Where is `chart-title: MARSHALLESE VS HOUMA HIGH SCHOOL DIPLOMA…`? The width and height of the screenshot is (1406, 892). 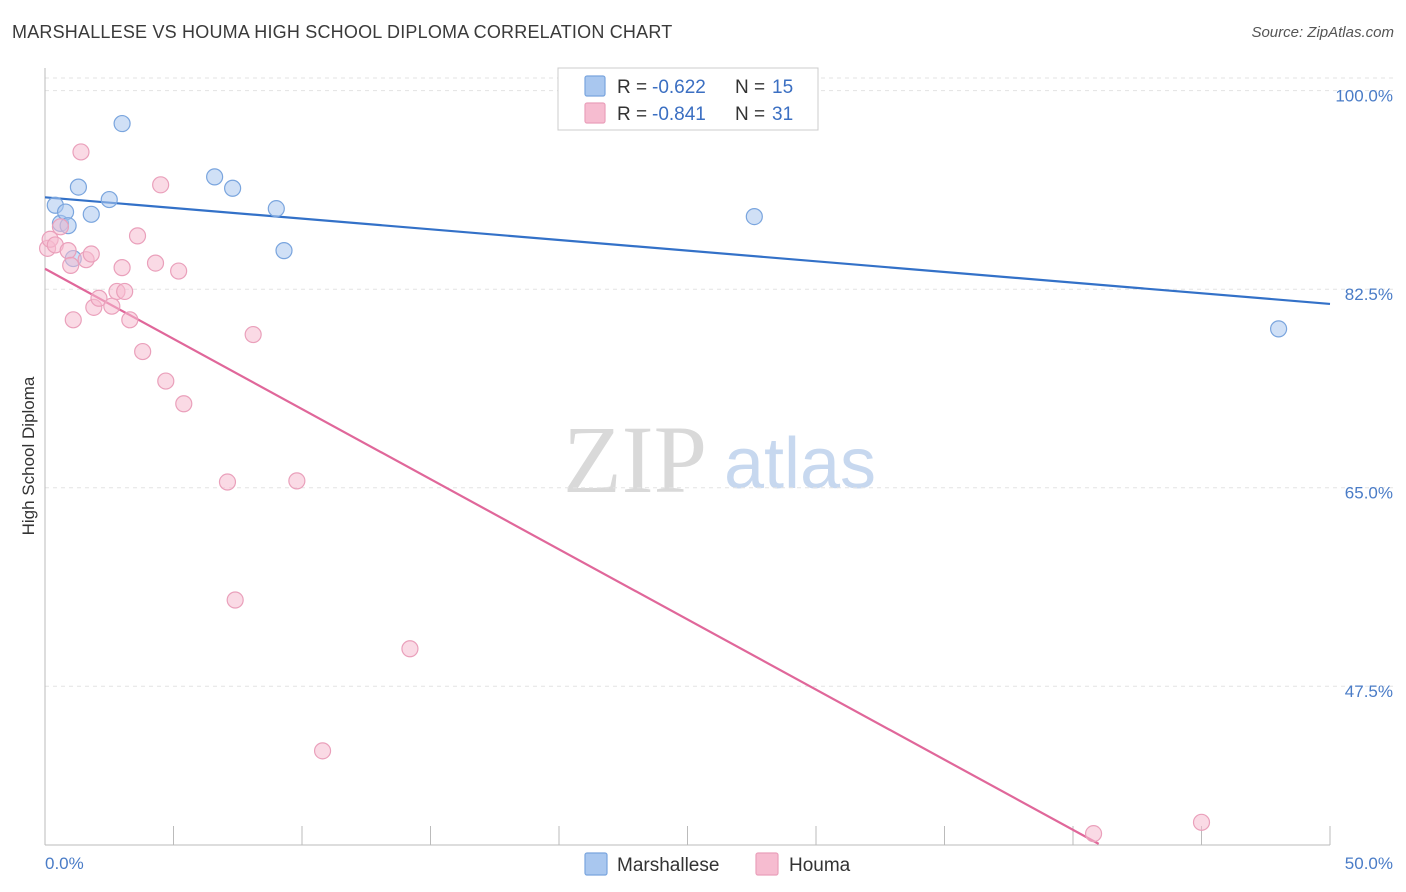
chart-title: MARSHALLESE VS HOUMA HIGH SCHOOL DIPLOMA… is located at coordinates (342, 32).